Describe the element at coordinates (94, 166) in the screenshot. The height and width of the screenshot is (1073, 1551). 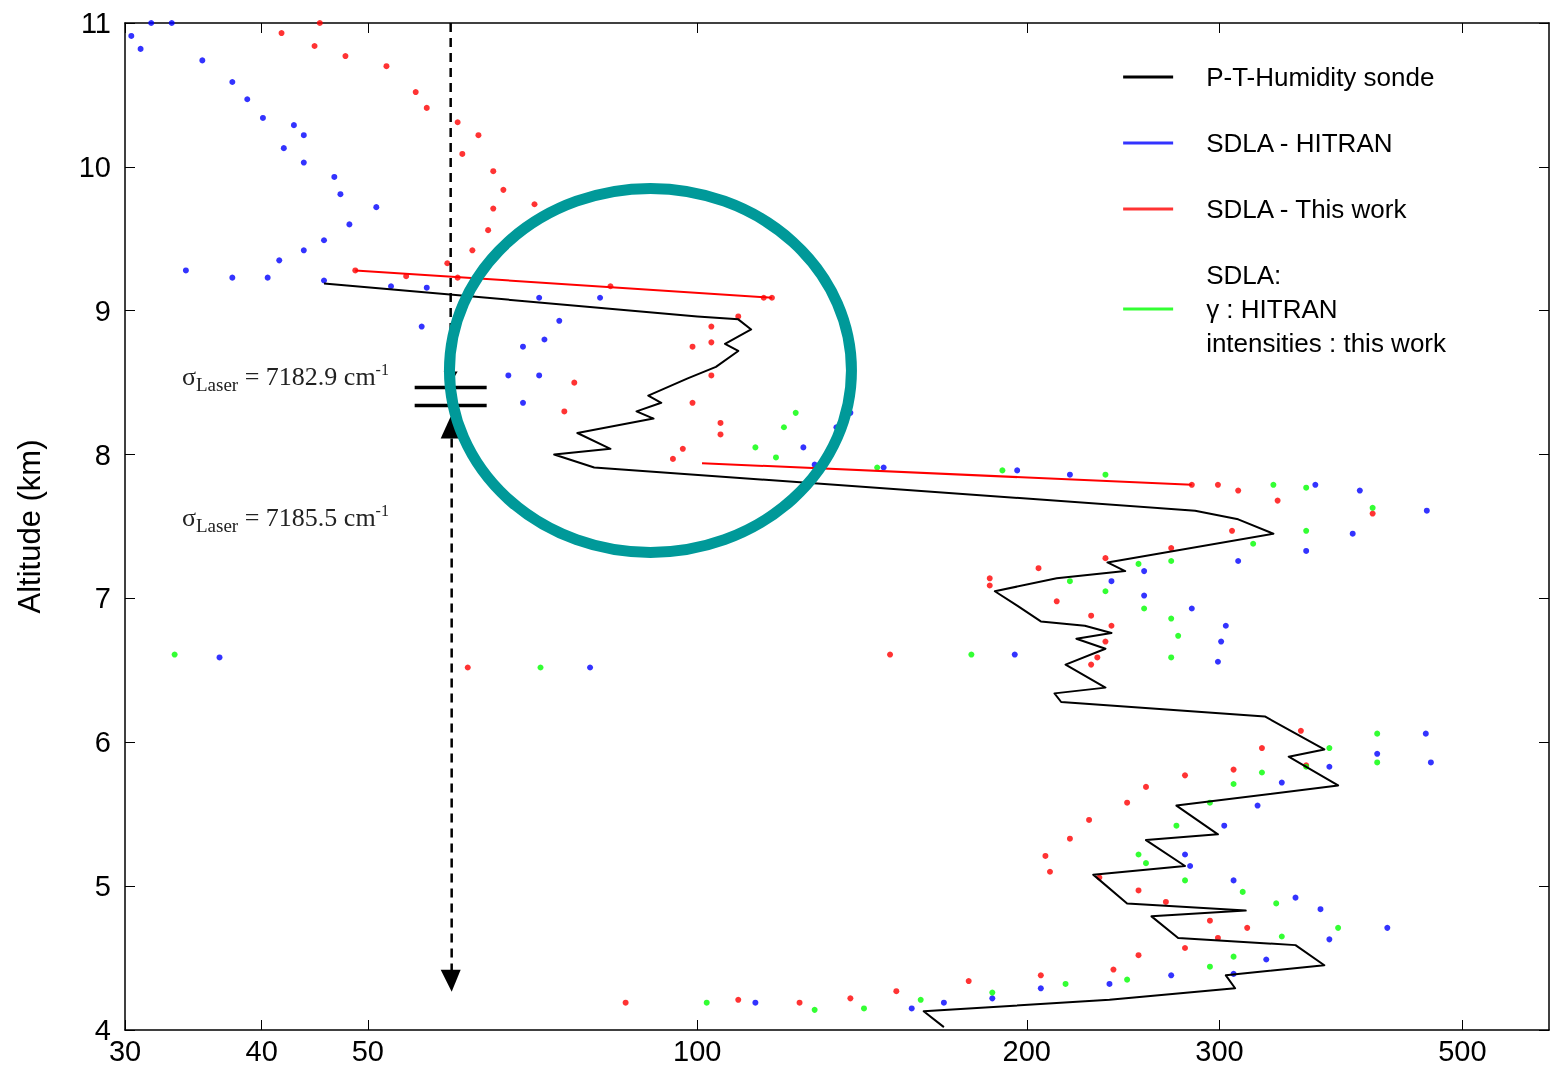
I see `y-tick-label: 10` at that location.